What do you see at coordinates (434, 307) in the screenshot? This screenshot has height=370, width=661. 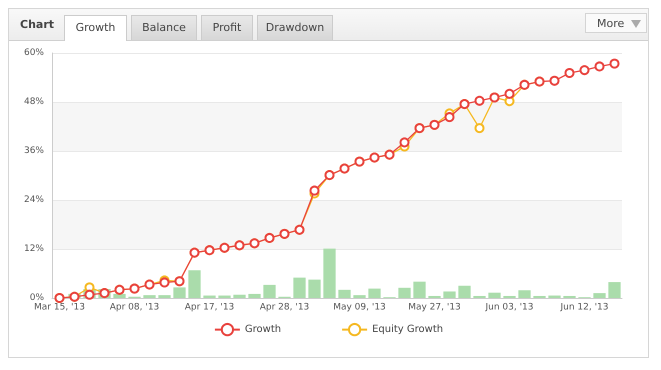 I see `x-tick-label: May 27, '13` at bounding box center [434, 307].